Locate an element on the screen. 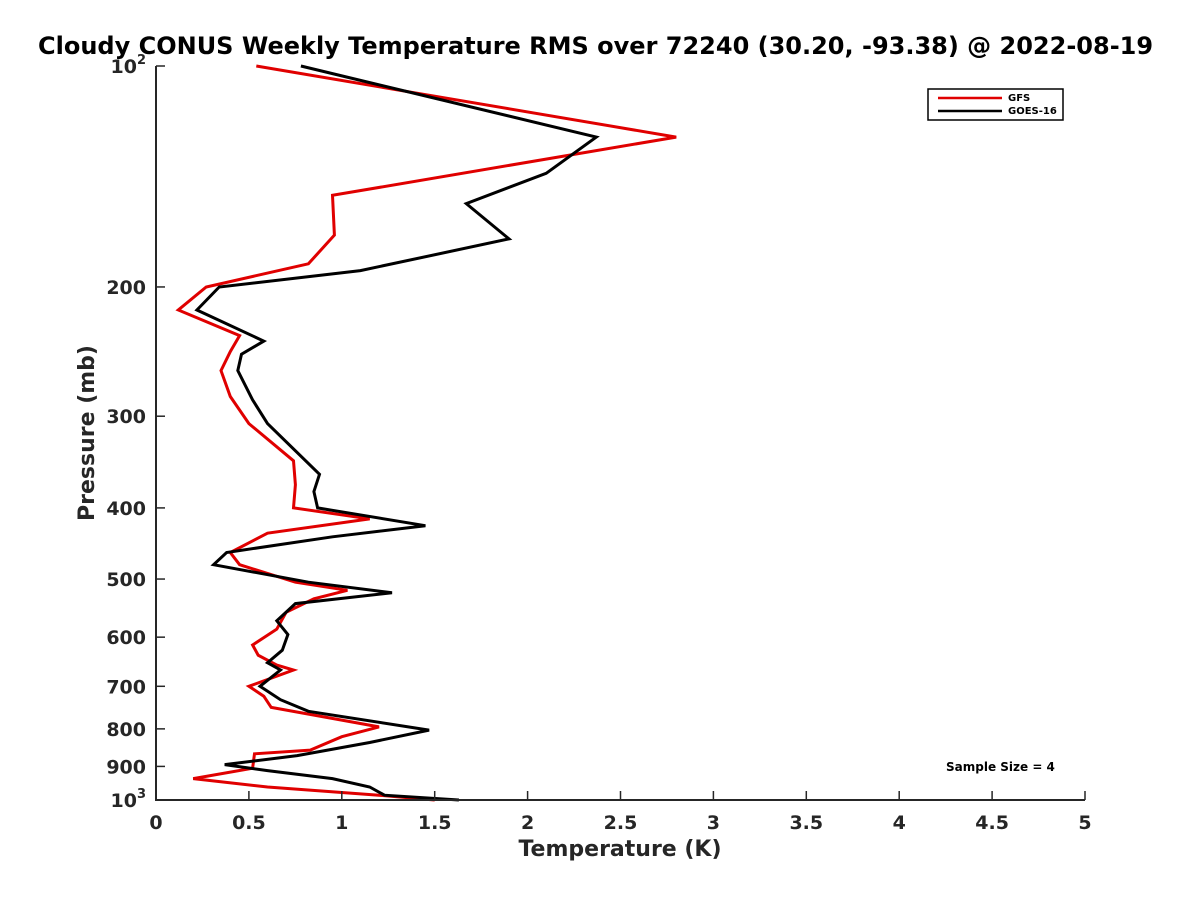  y-axis-label: Pressure (mb) is located at coordinates (87, 433).